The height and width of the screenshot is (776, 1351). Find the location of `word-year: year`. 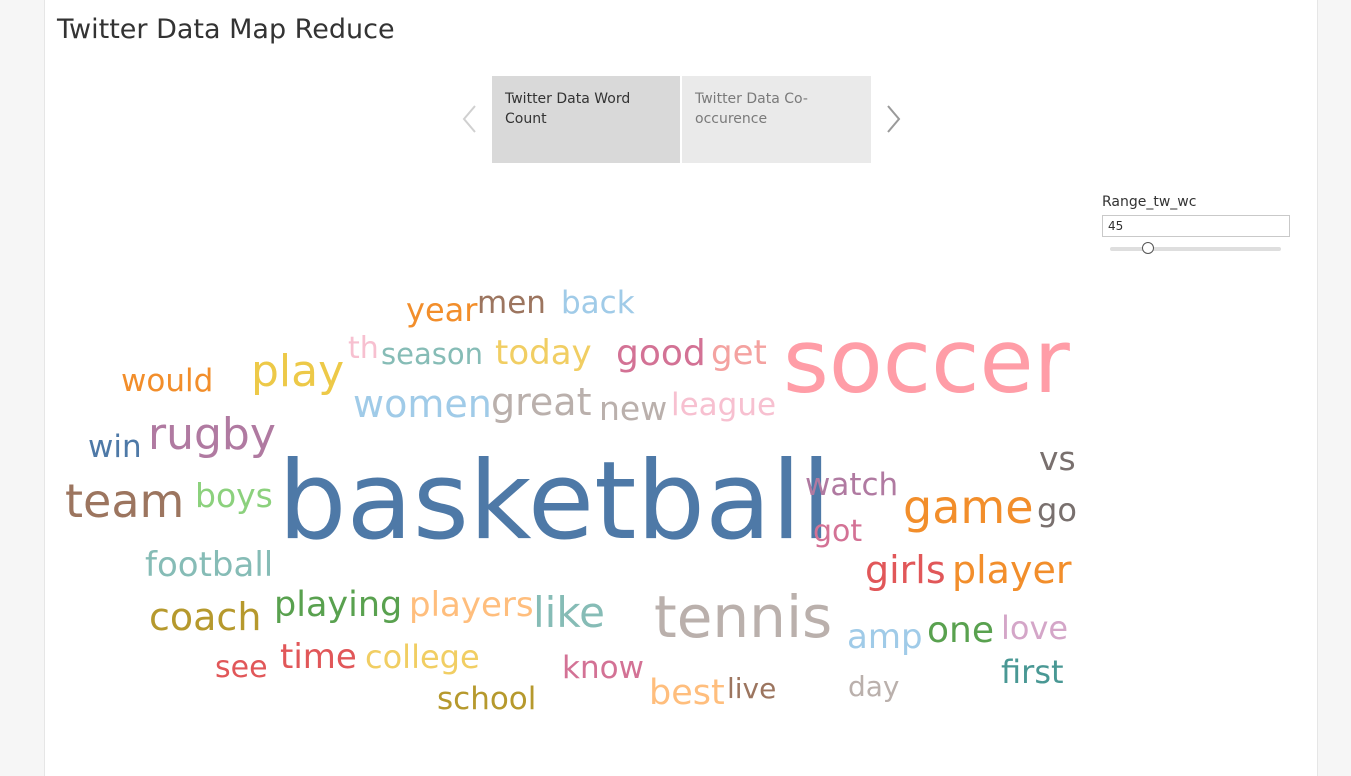

word-year: year is located at coordinates (442, 310).